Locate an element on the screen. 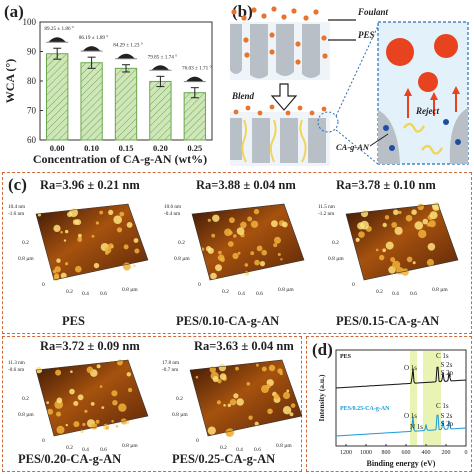 The height and width of the screenshot is (474, 474). ra-value: Ra=3.78 ± 0.10 nm is located at coordinates (386, 185).